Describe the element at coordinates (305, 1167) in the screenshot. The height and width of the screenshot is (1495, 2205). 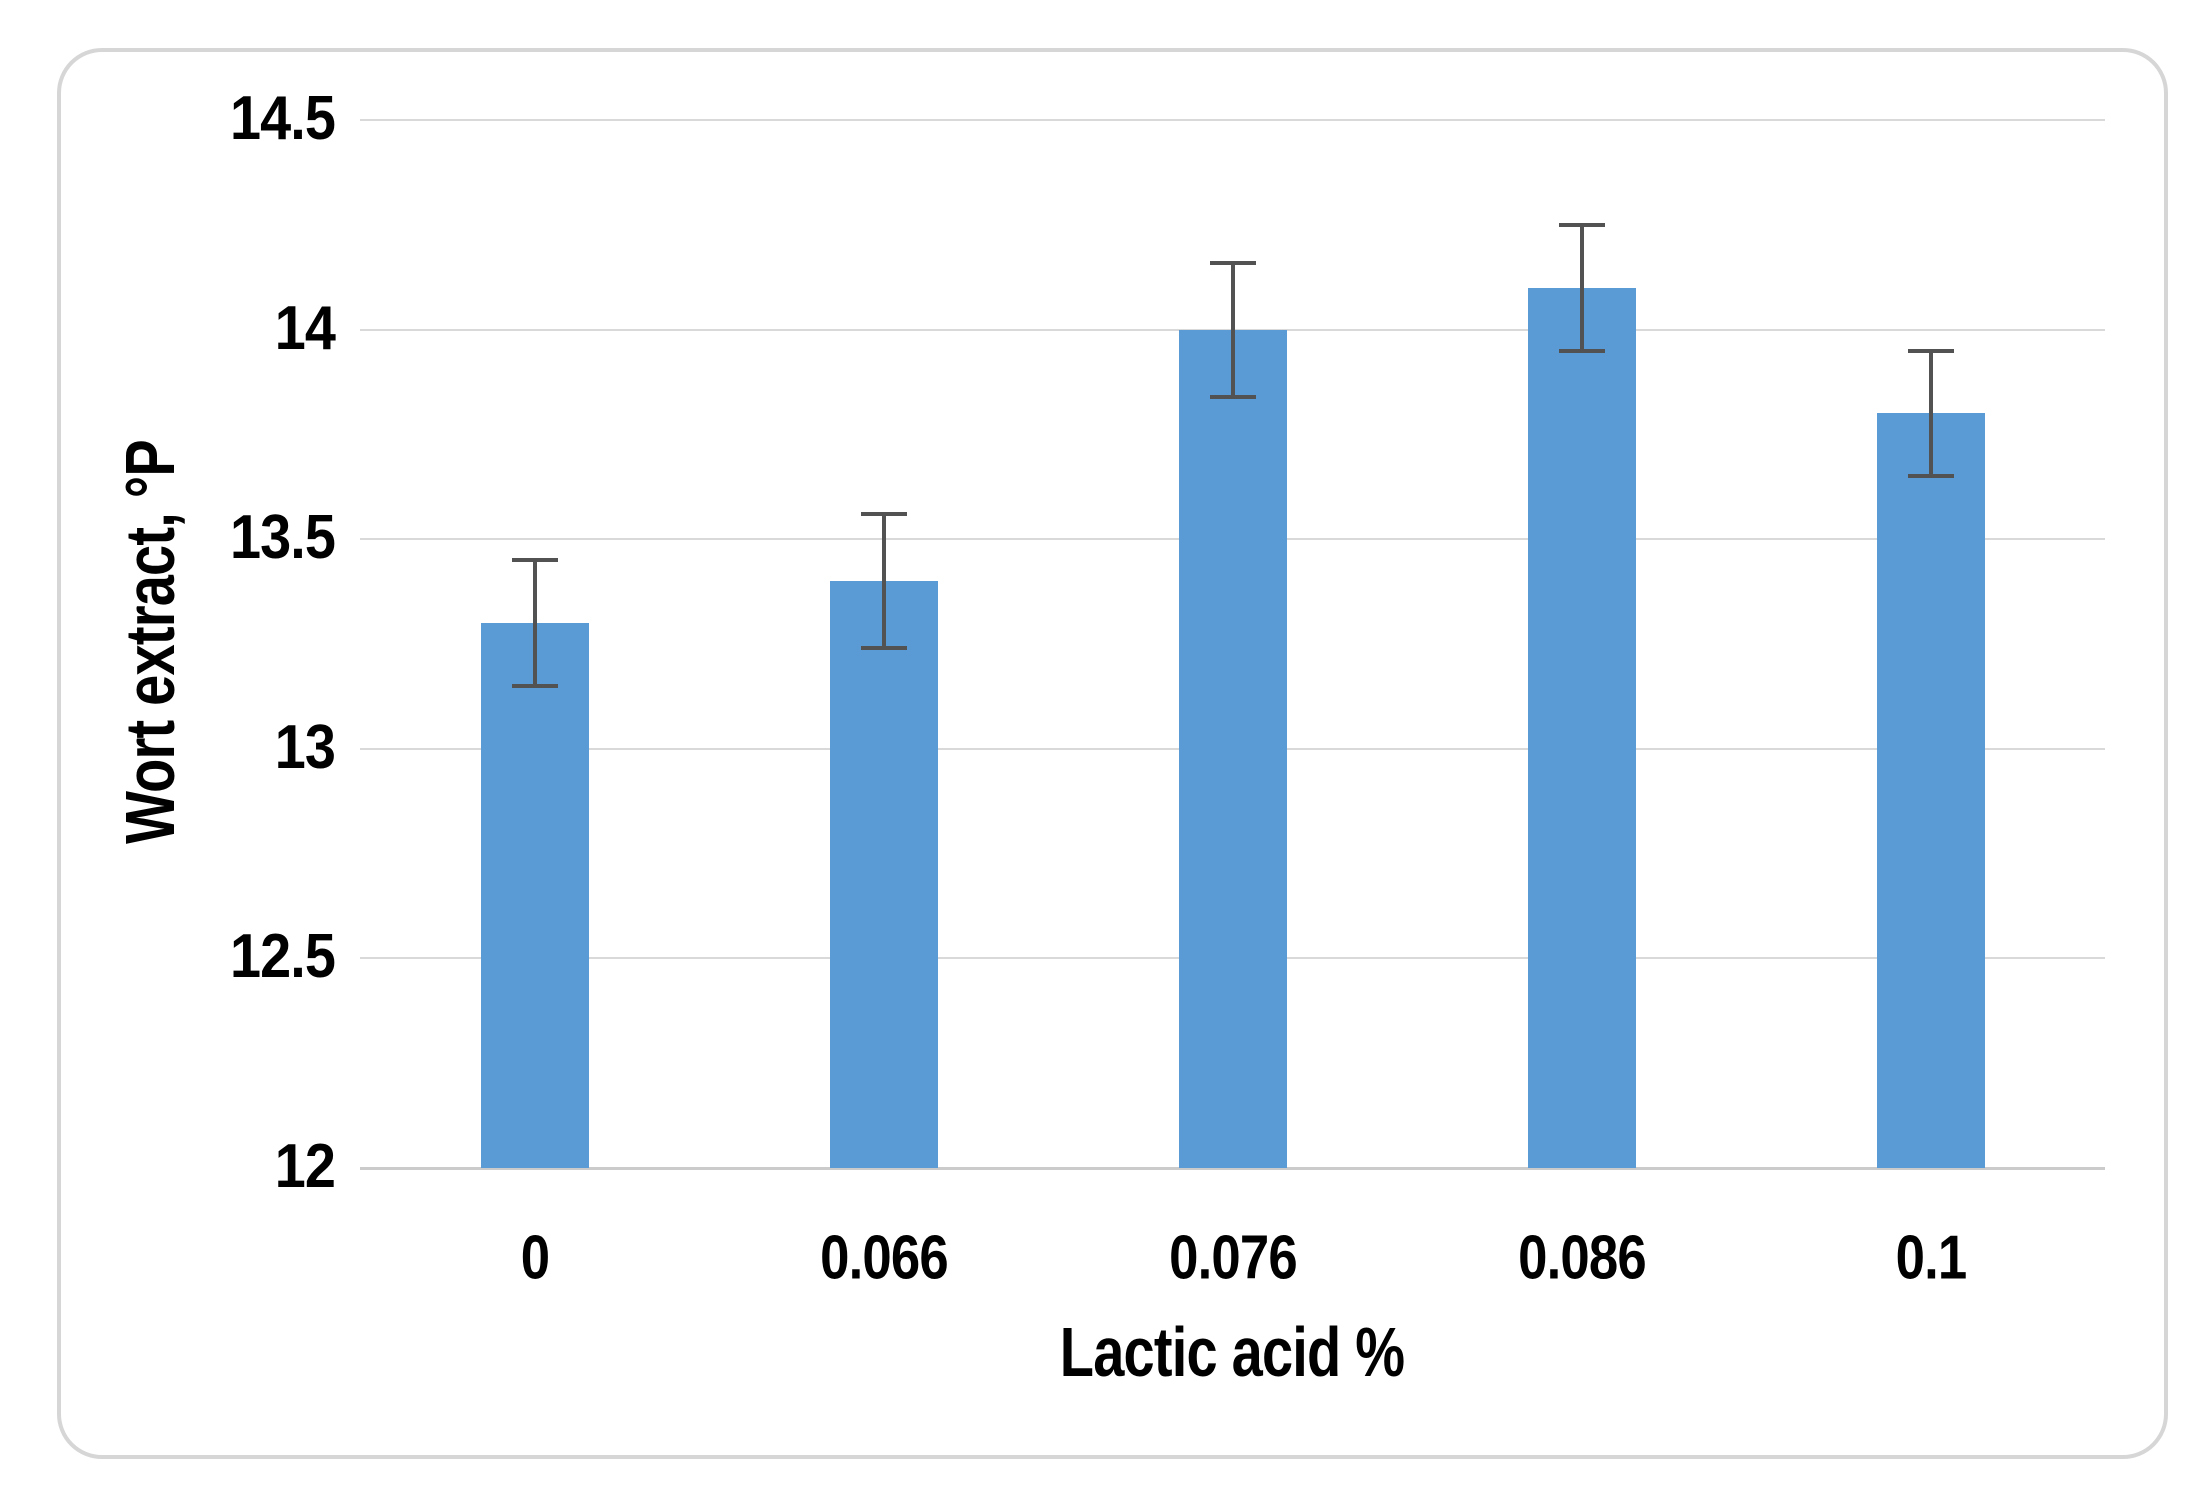
I see `y-tick-label: 12` at that location.